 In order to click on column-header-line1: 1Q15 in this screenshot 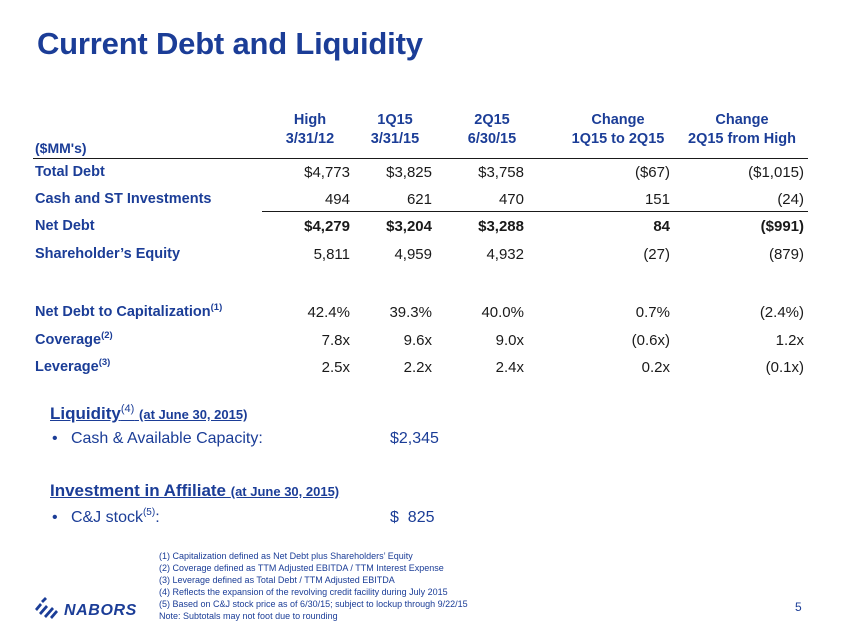, I will do `click(395, 120)`.